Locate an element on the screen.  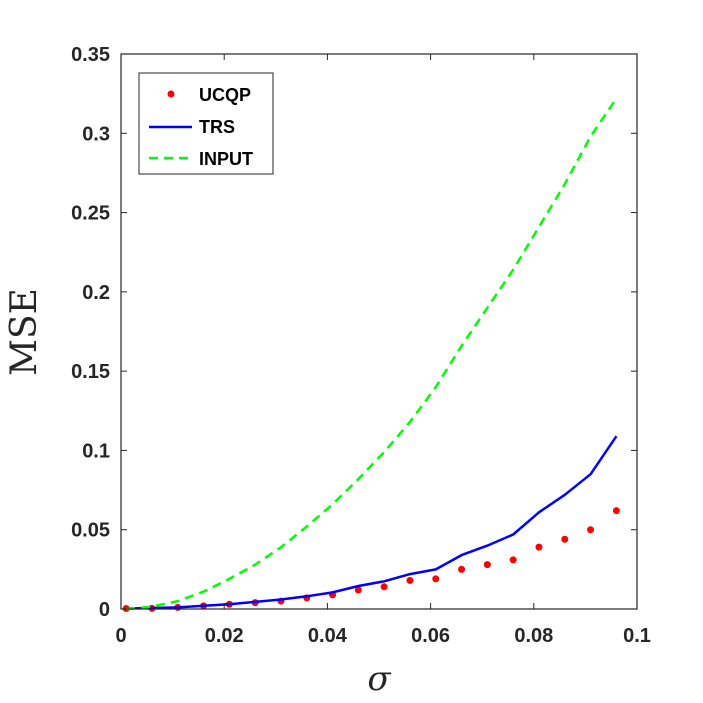
x-tick-label: 0.02 is located at coordinates (224, 636).